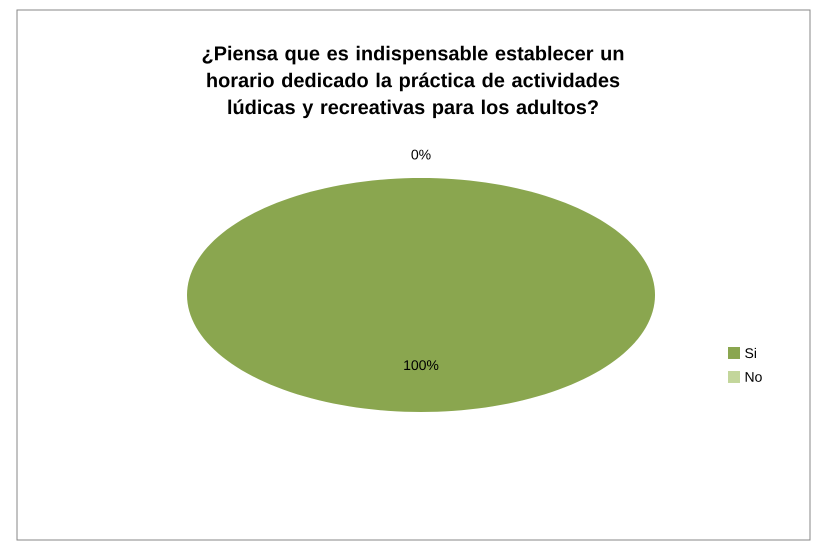 The width and height of the screenshot is (826, 542). Describe the element at coordinates (413, 82) in the screenshot. I see `chart-title: ¿Piensa que es indispensable establecer un horario dedicado la práctica de actividades lúdicas y recreativas para los adultos?` at that location.